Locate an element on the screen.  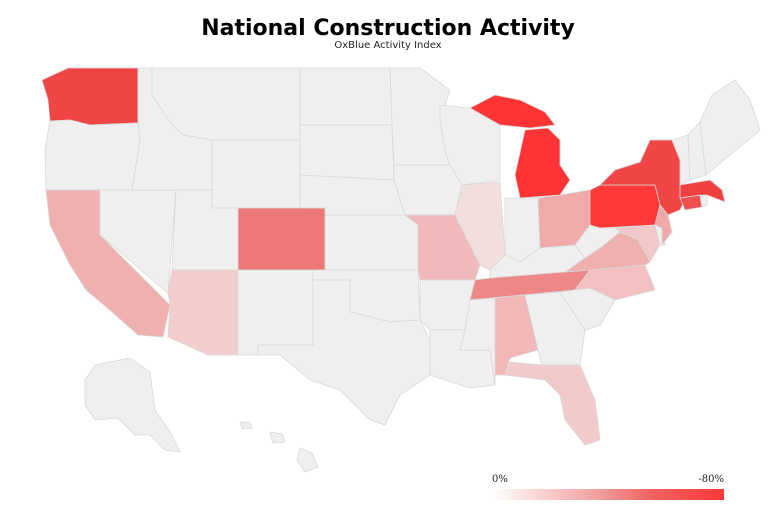
state-colorado is located at coordinates (281, 239).